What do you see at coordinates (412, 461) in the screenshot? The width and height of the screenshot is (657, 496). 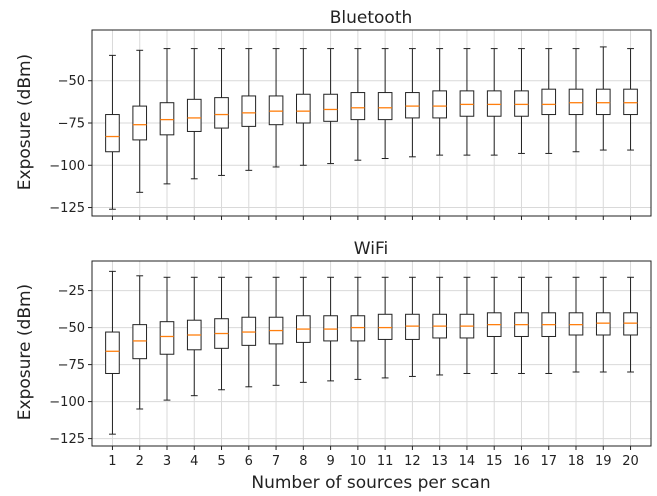 I see `x-tick-label: 12` at bounding box center [412, 461].